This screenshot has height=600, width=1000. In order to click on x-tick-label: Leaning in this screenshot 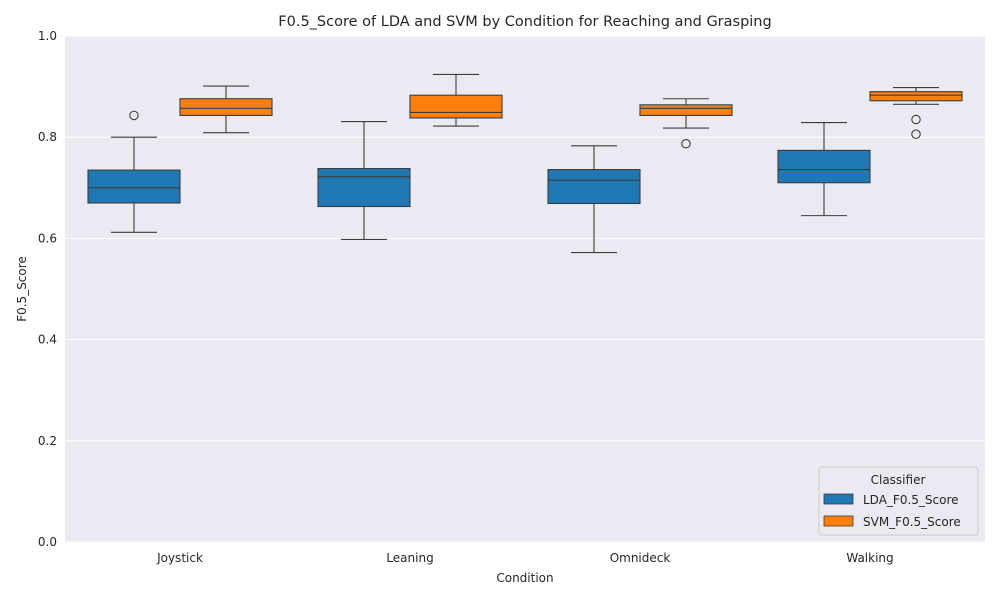, I will do `click(409, 558)`.